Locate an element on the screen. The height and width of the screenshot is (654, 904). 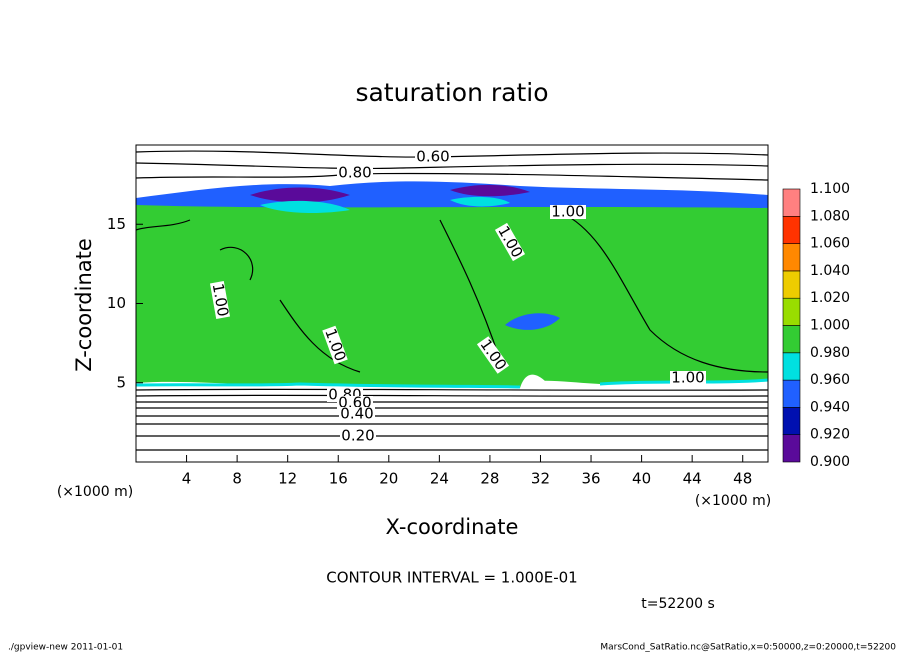
x-unit: (×1000 m) is located at coordinates (733, 501).